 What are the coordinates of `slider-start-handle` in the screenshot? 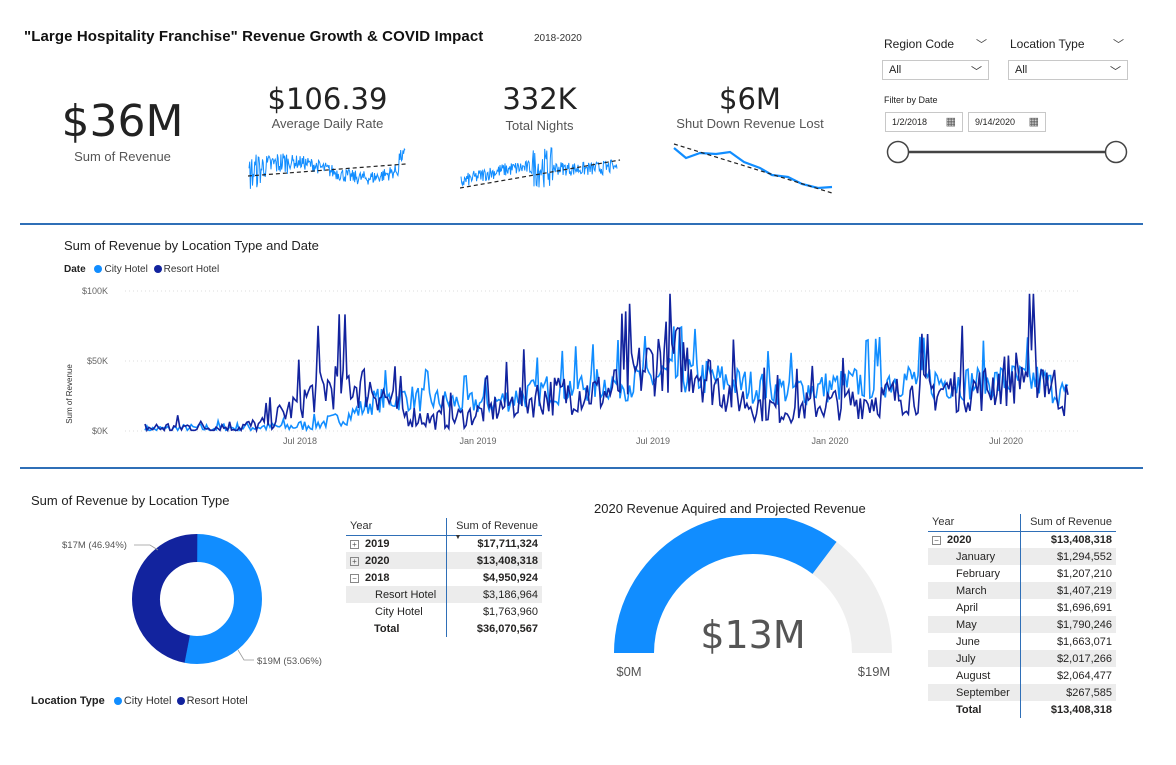 It's located at (898, 152).